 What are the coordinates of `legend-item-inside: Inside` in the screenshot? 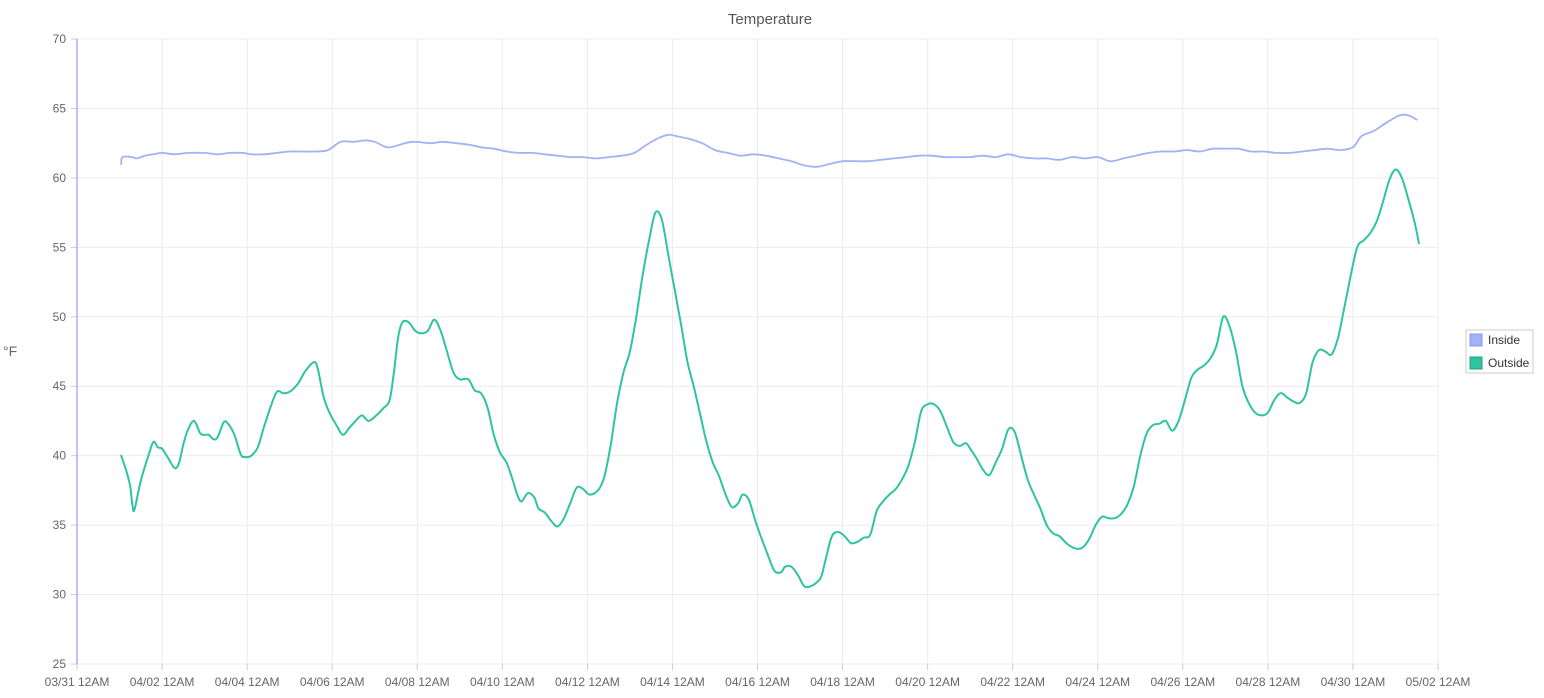 It's located at (1494, 340).